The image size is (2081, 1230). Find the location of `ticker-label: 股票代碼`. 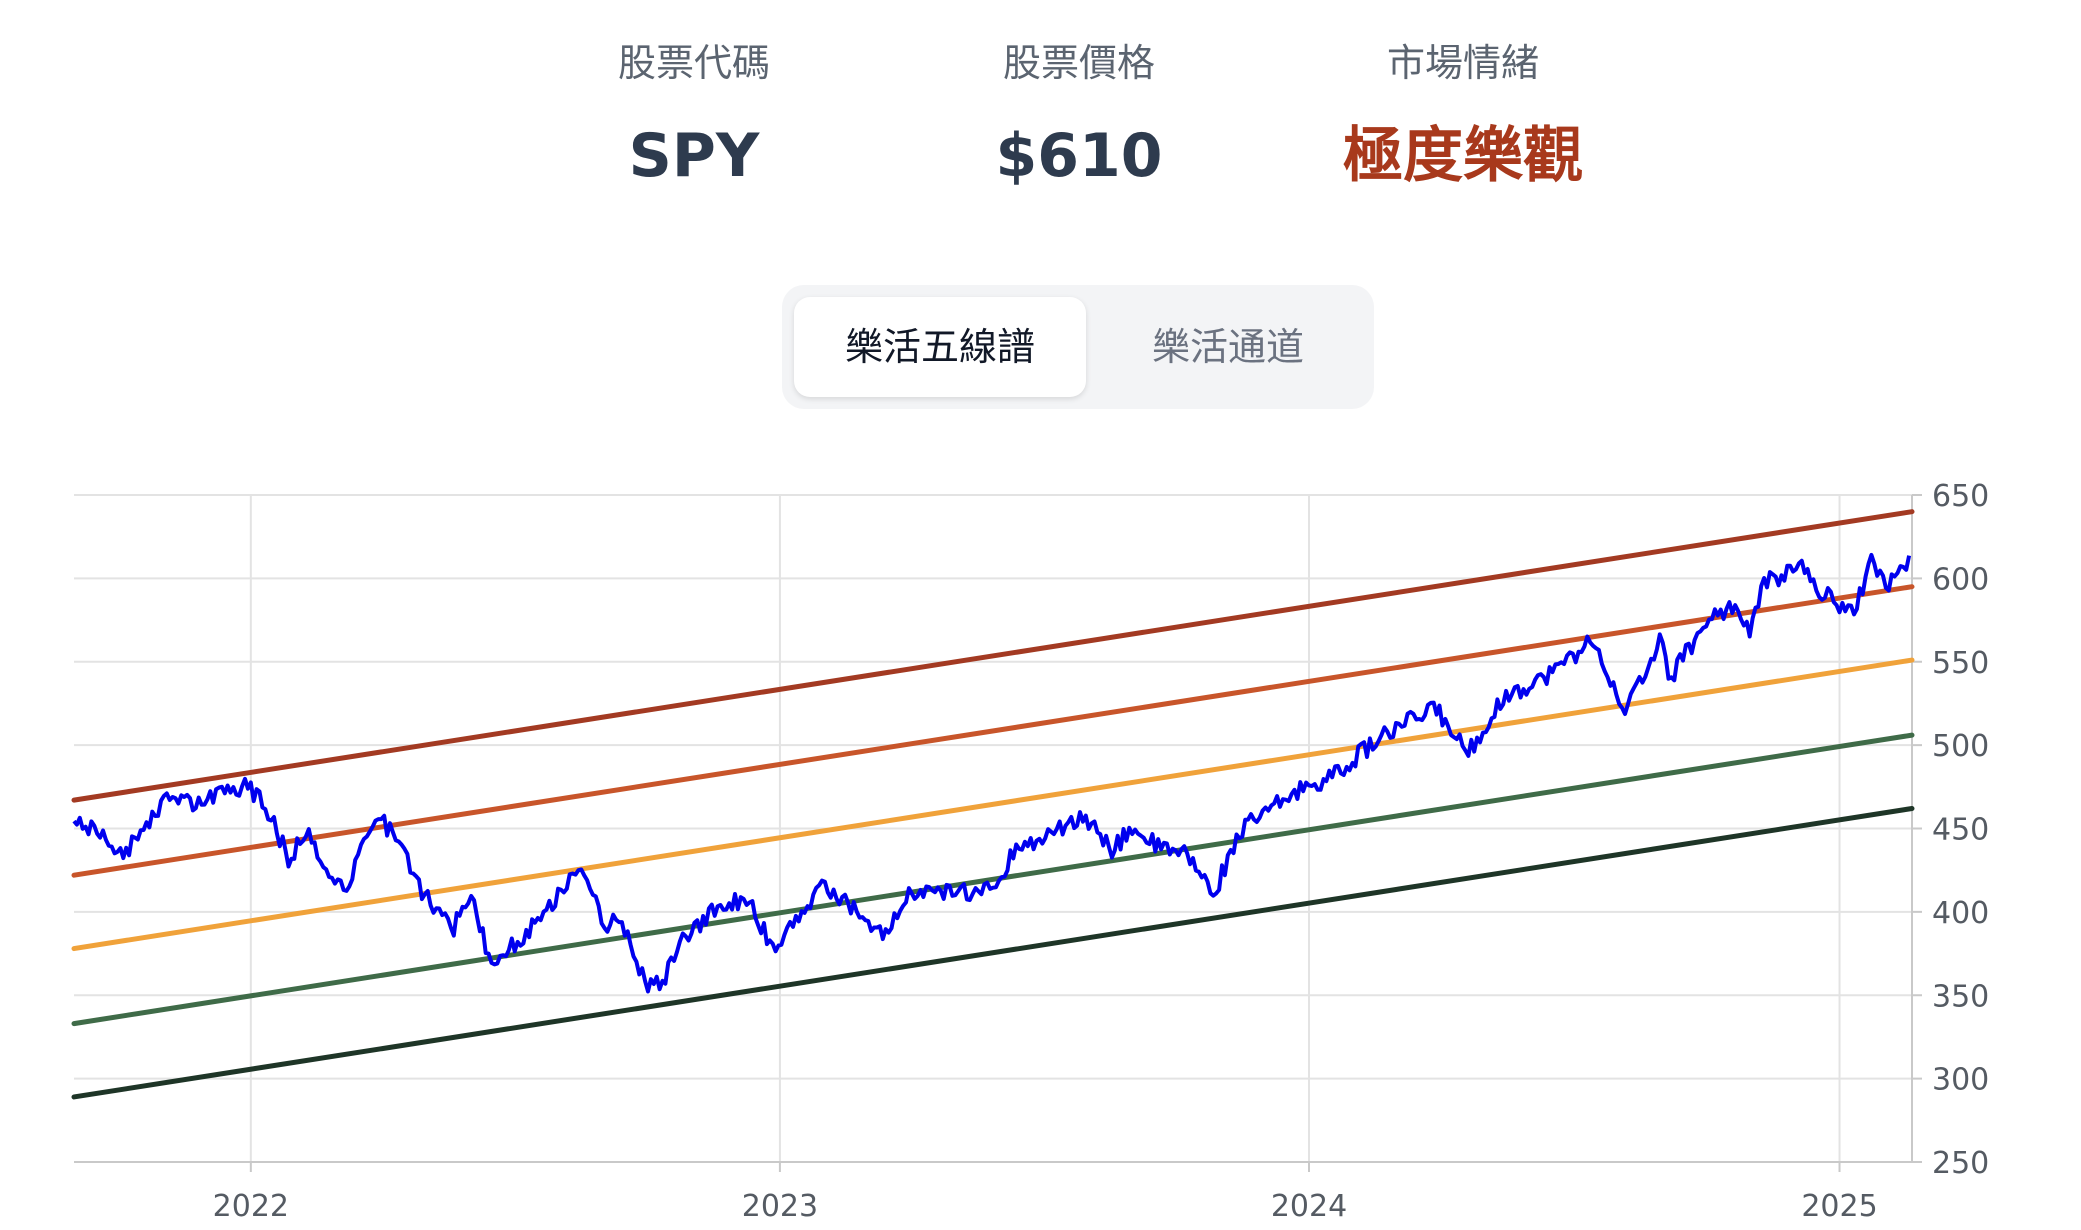

ticker-label: 股票代碼 is located at coordinates (693, 63).